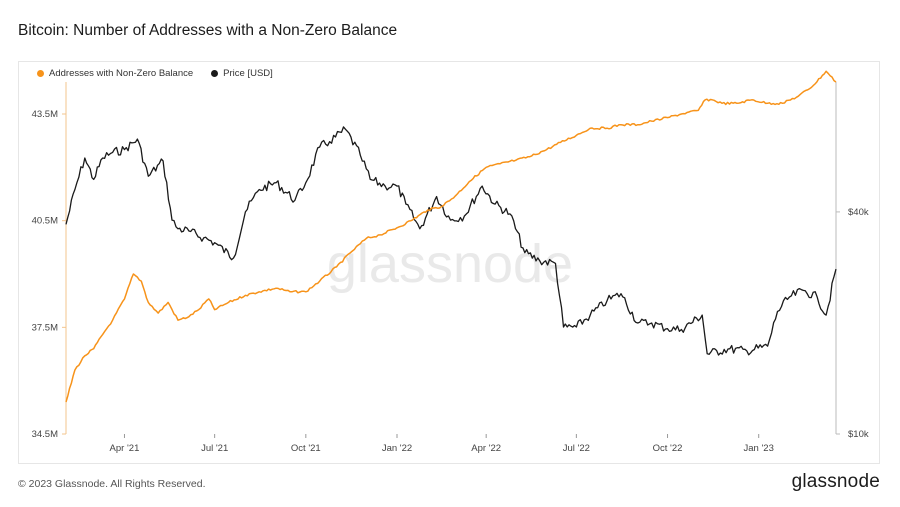 This screenshot has width=900, height=507. What do you see at coordinates (45, 114) in the screenshot?
I see `left-tick-label: 43.5M` at bounding box center [45, 114].